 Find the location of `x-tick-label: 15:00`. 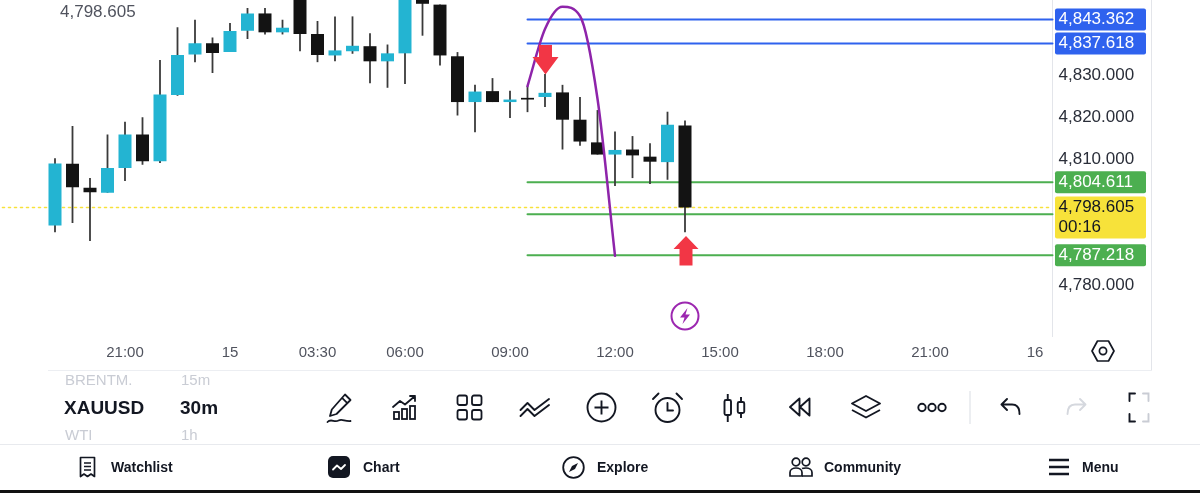

x-tick-label: 15:00 is located at coordinates (720, 352).